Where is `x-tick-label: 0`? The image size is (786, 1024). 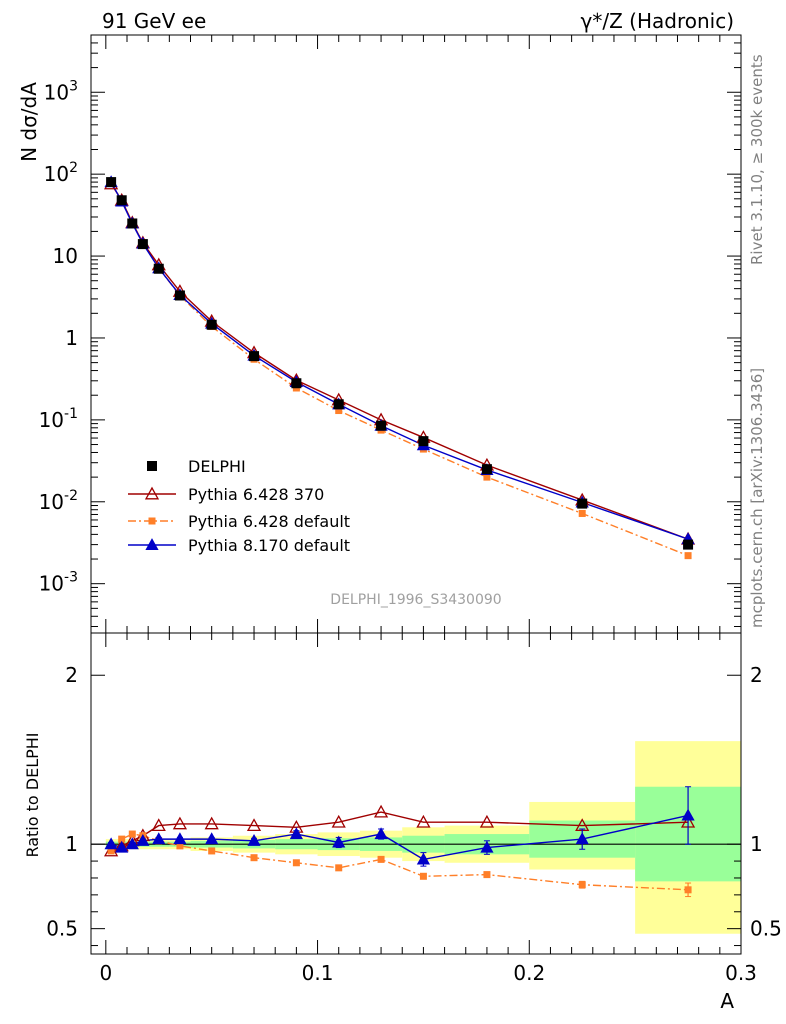 x-tick-label: 0 is located at coordinates (105, 973).